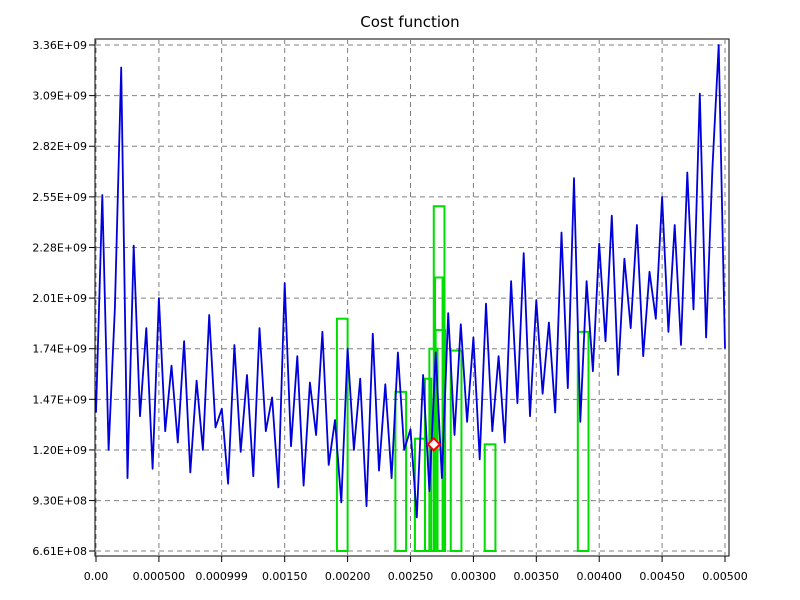  I want to click on y-tick-label: 1.20E+09, so click(59, 450).